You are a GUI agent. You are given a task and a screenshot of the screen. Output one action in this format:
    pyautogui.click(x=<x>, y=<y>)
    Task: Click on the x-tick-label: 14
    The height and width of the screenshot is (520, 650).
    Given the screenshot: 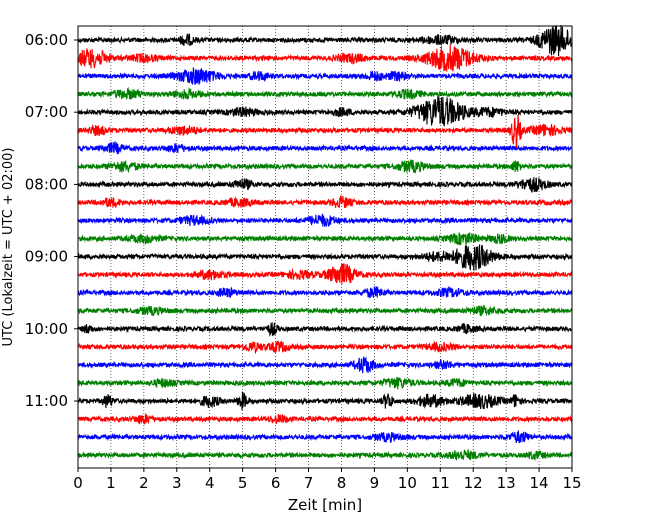 What is the action you would take?
    pyautogui.click(x=539, y=483)
    